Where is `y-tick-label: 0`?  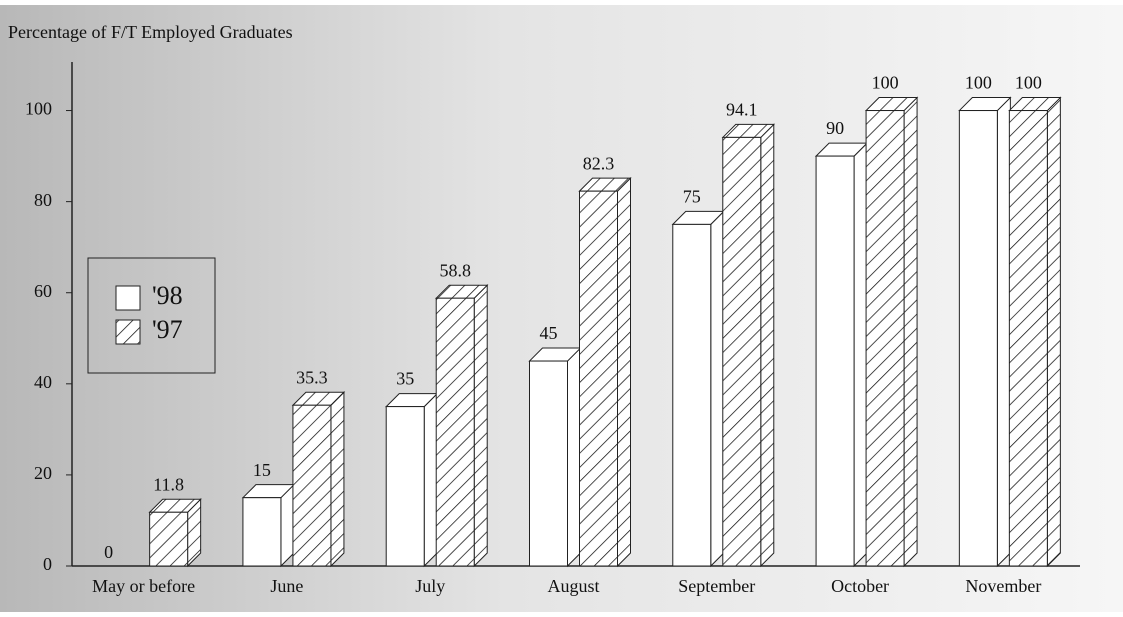 y-tick-label: 0 is located at coordinates (47, 564).